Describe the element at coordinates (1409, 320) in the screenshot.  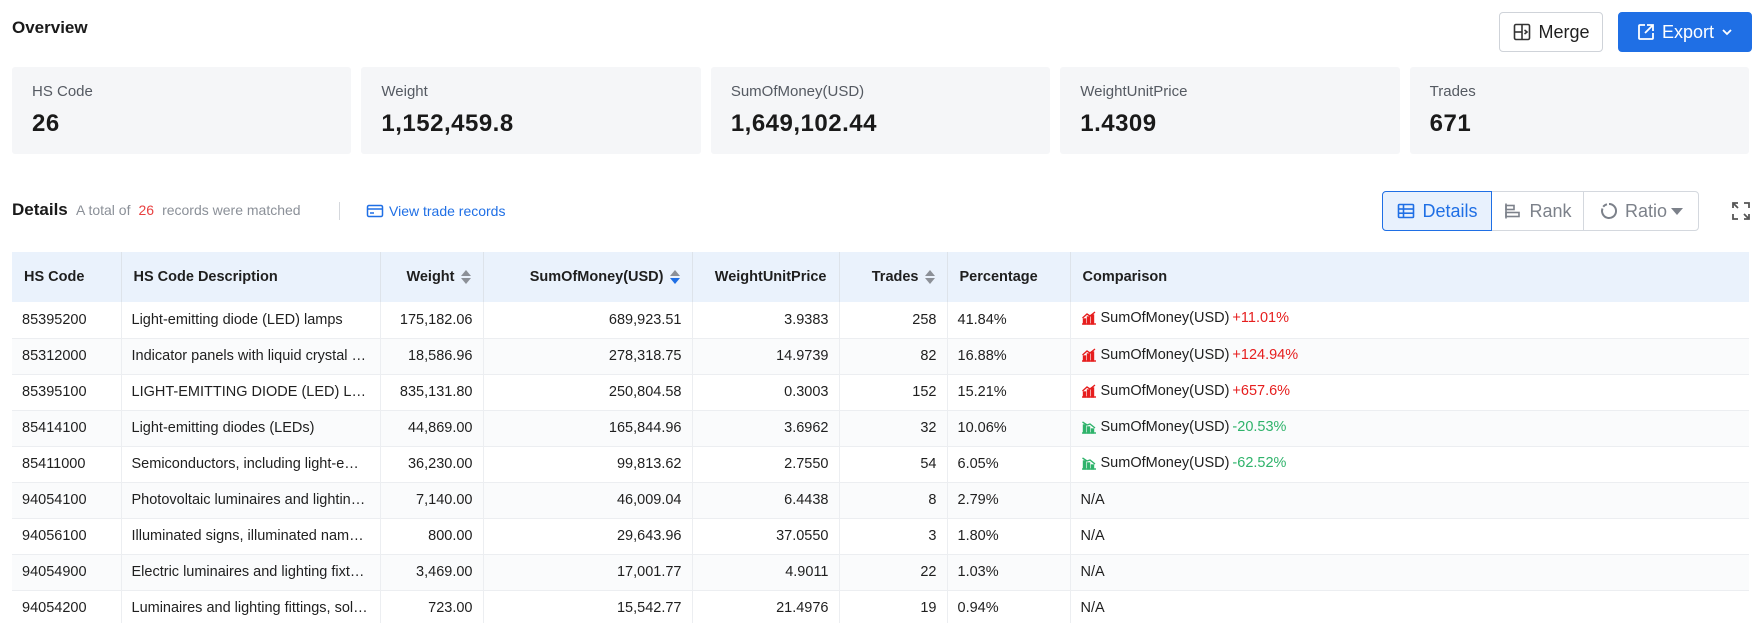
I see `cell-comparison: SumOfMoney(USD) +11.01%` at that location.